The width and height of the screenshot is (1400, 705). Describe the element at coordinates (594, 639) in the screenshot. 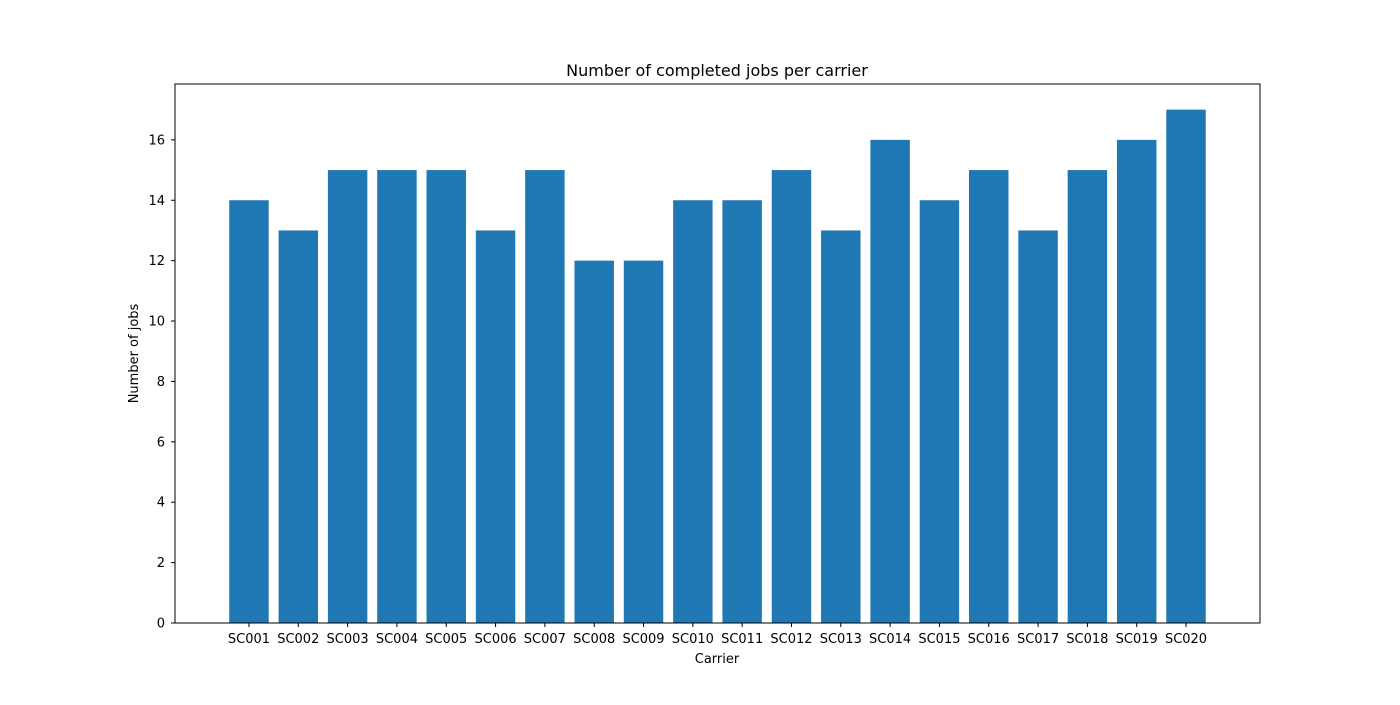

I see `x-tick-label: SC008` at that location.